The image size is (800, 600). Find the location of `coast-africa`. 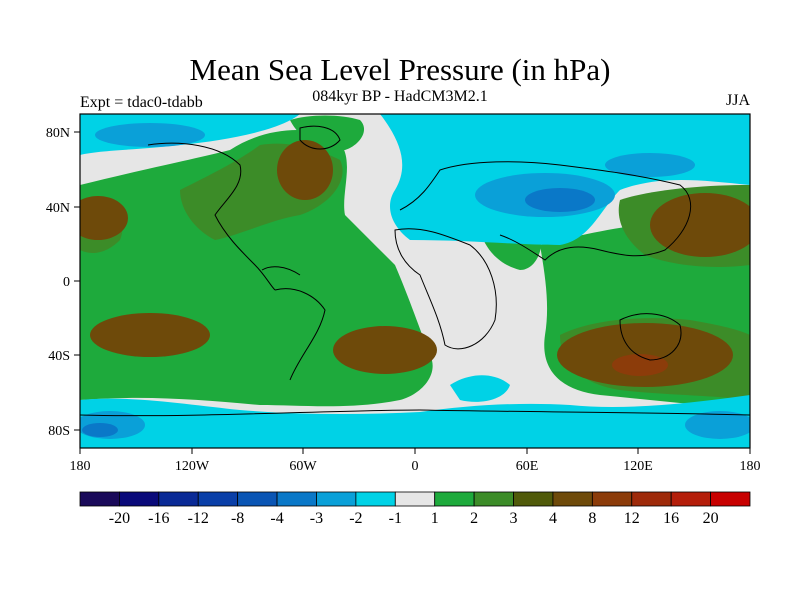

coast-africa is located at coordinates (445, 289).